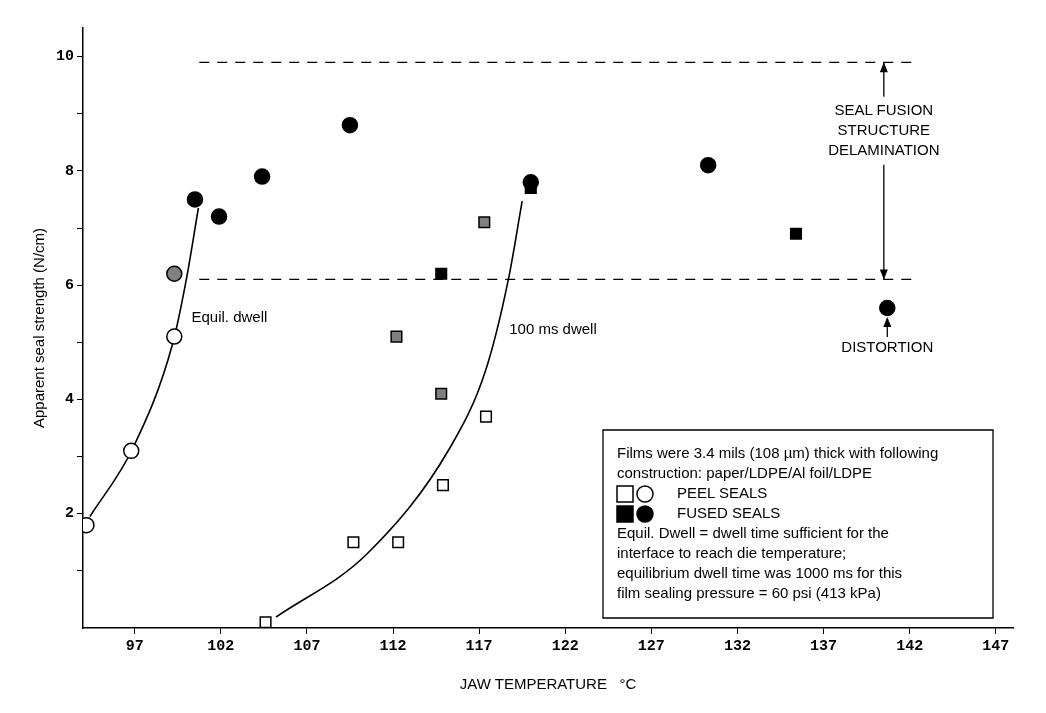 This screenshot has width=1046, height=713. Describe the element at coordinates (479, 646) in the screenshot. I see `x-tick-label: 117` at that location.